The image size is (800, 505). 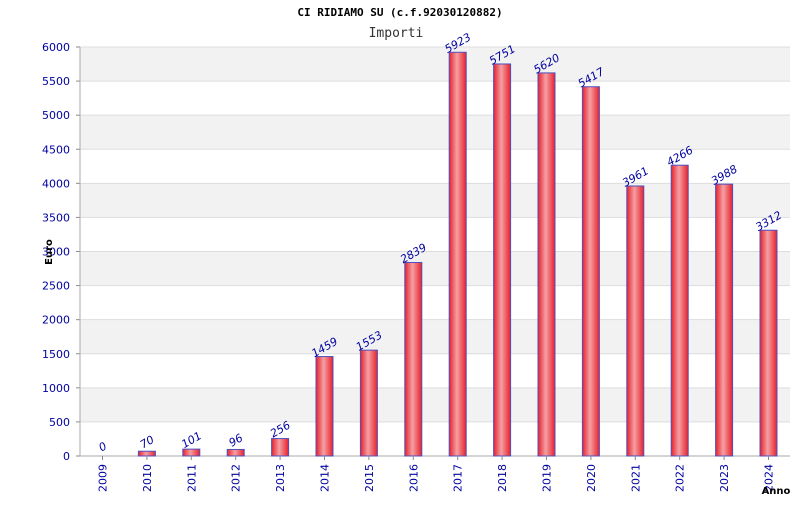 I want to click on x-tick-label: 2013, so click(x=280, y=478).